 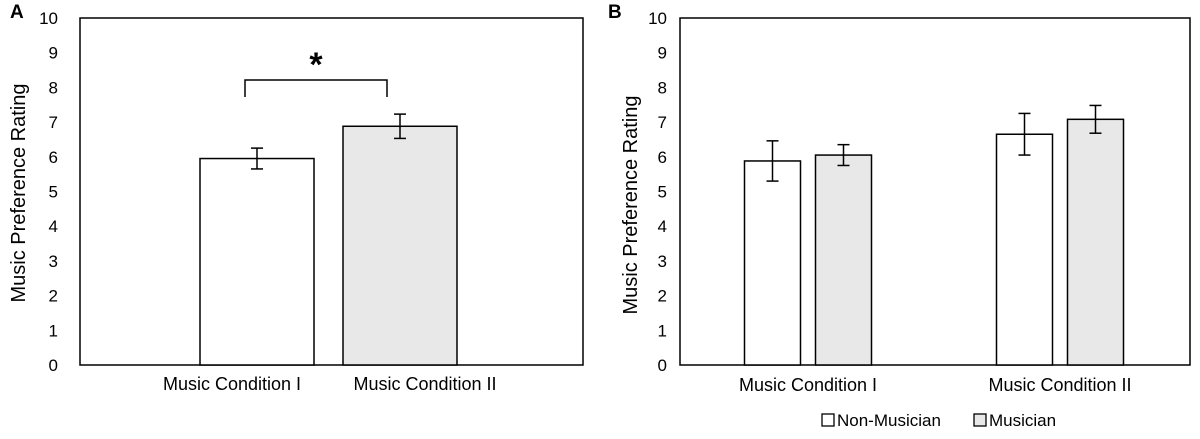 What do you see at coordinates (316, 65) in the screenshot?
I see `significance-asterisk: *` at bounding box center [316, 65].